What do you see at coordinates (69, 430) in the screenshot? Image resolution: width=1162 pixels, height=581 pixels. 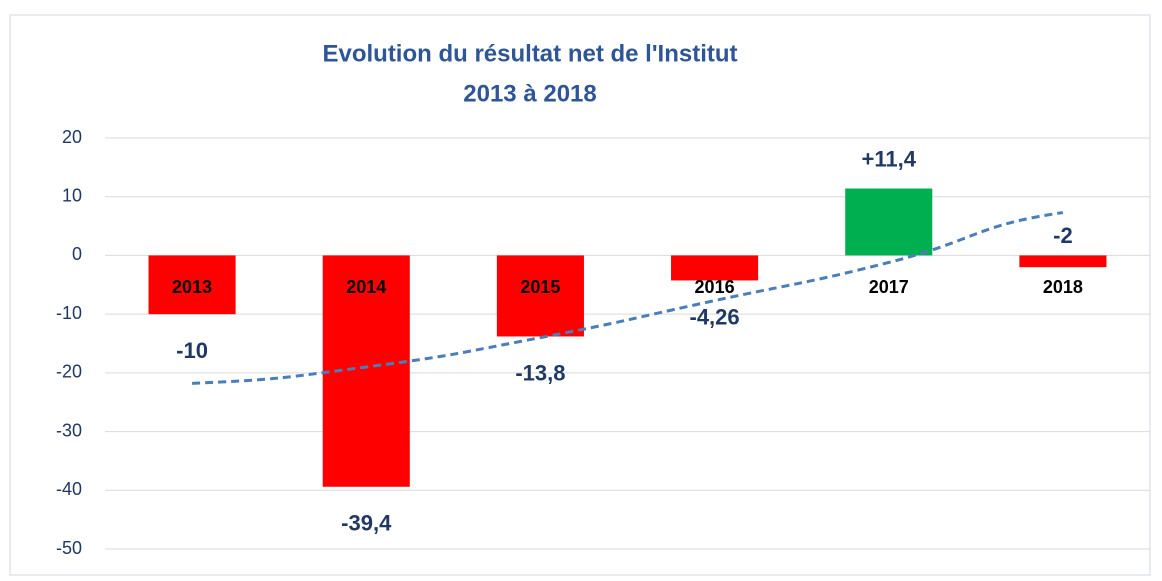 I see `y-tick-label: -30` at bounding box center [69, 430].